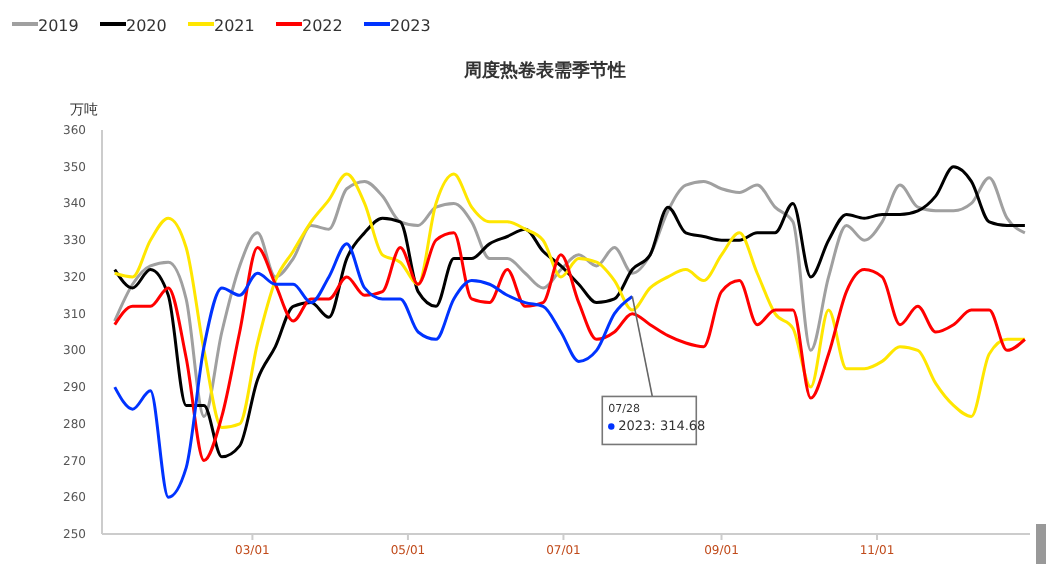 The image size is (1050, 564). What do you see at coordinates (544, 71) in the screenshot?
I see `chart-title: 周度热卷表需季节性` at bounding box center [544, 71].